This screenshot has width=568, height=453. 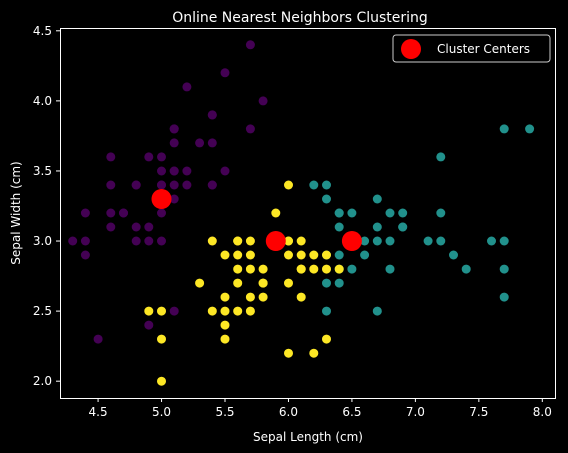 I want to click on y-tick-label: 3.5, so click(x=42, y=171).